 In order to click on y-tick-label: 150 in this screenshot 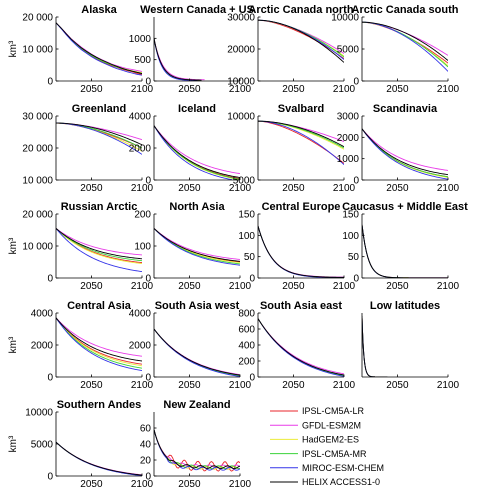, I will do `click(246, 215)`.